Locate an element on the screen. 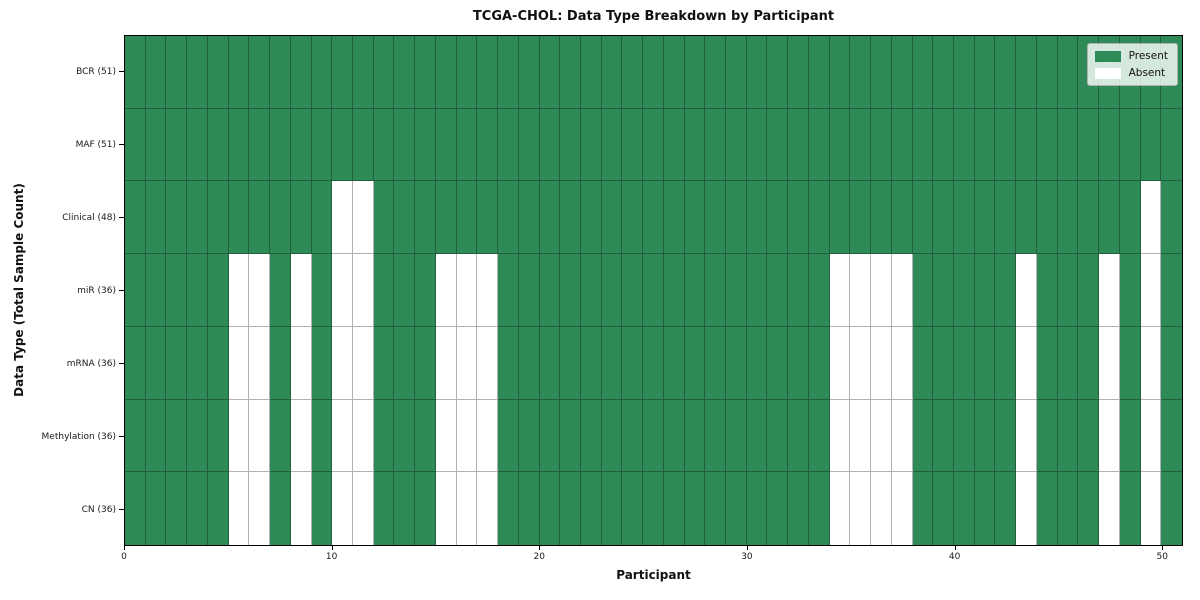 The height and width of the screenshot is (600, 1200). x-tick-label: 20 is located at coordinates (539, 557).